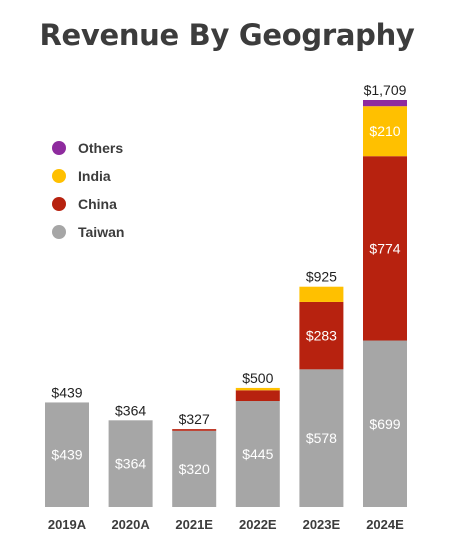 The height and width of the screenshot is (540, 454). I want to click on legend-swatch-others, so click(59, 148).